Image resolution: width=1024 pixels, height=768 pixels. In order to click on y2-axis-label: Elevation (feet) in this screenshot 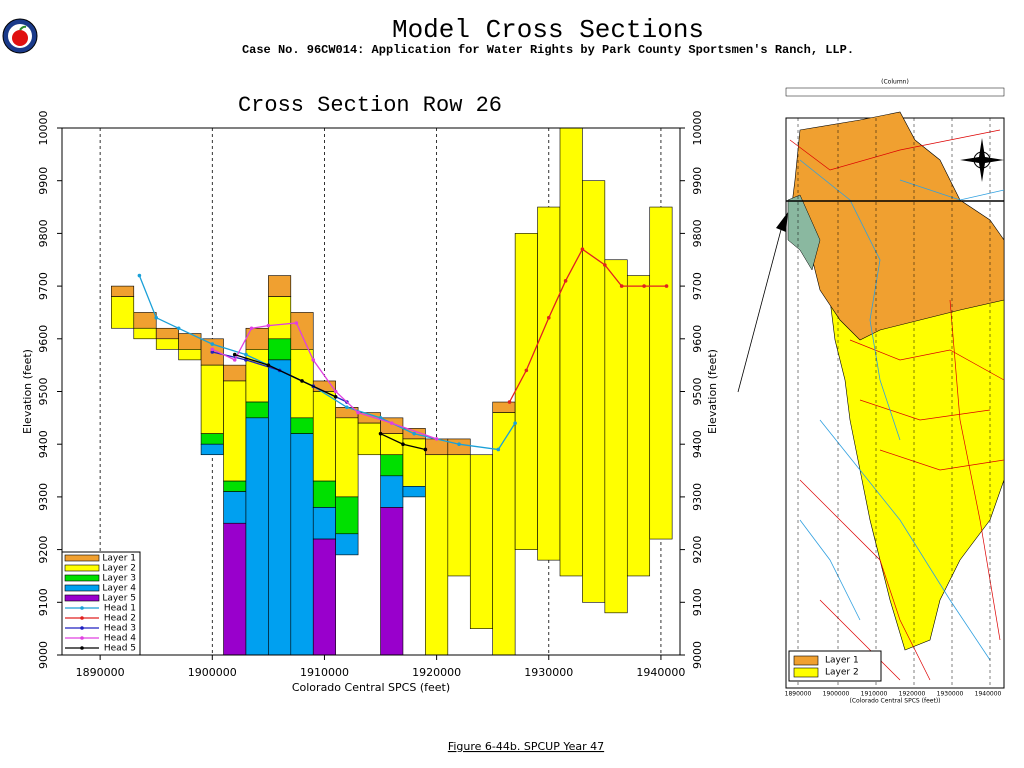, I will do `click(712, 391)`.